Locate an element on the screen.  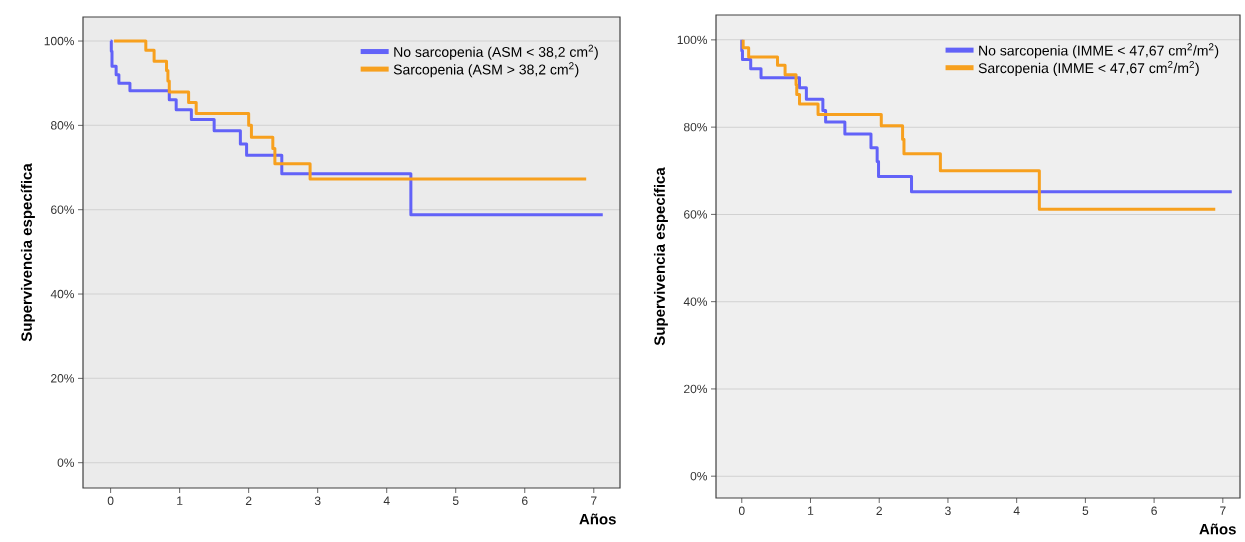
legend-label: No sarcopenia (IMME < 47,67 cm$^{2}$/m$^{2}$) is located at coordinates (1099, 51).